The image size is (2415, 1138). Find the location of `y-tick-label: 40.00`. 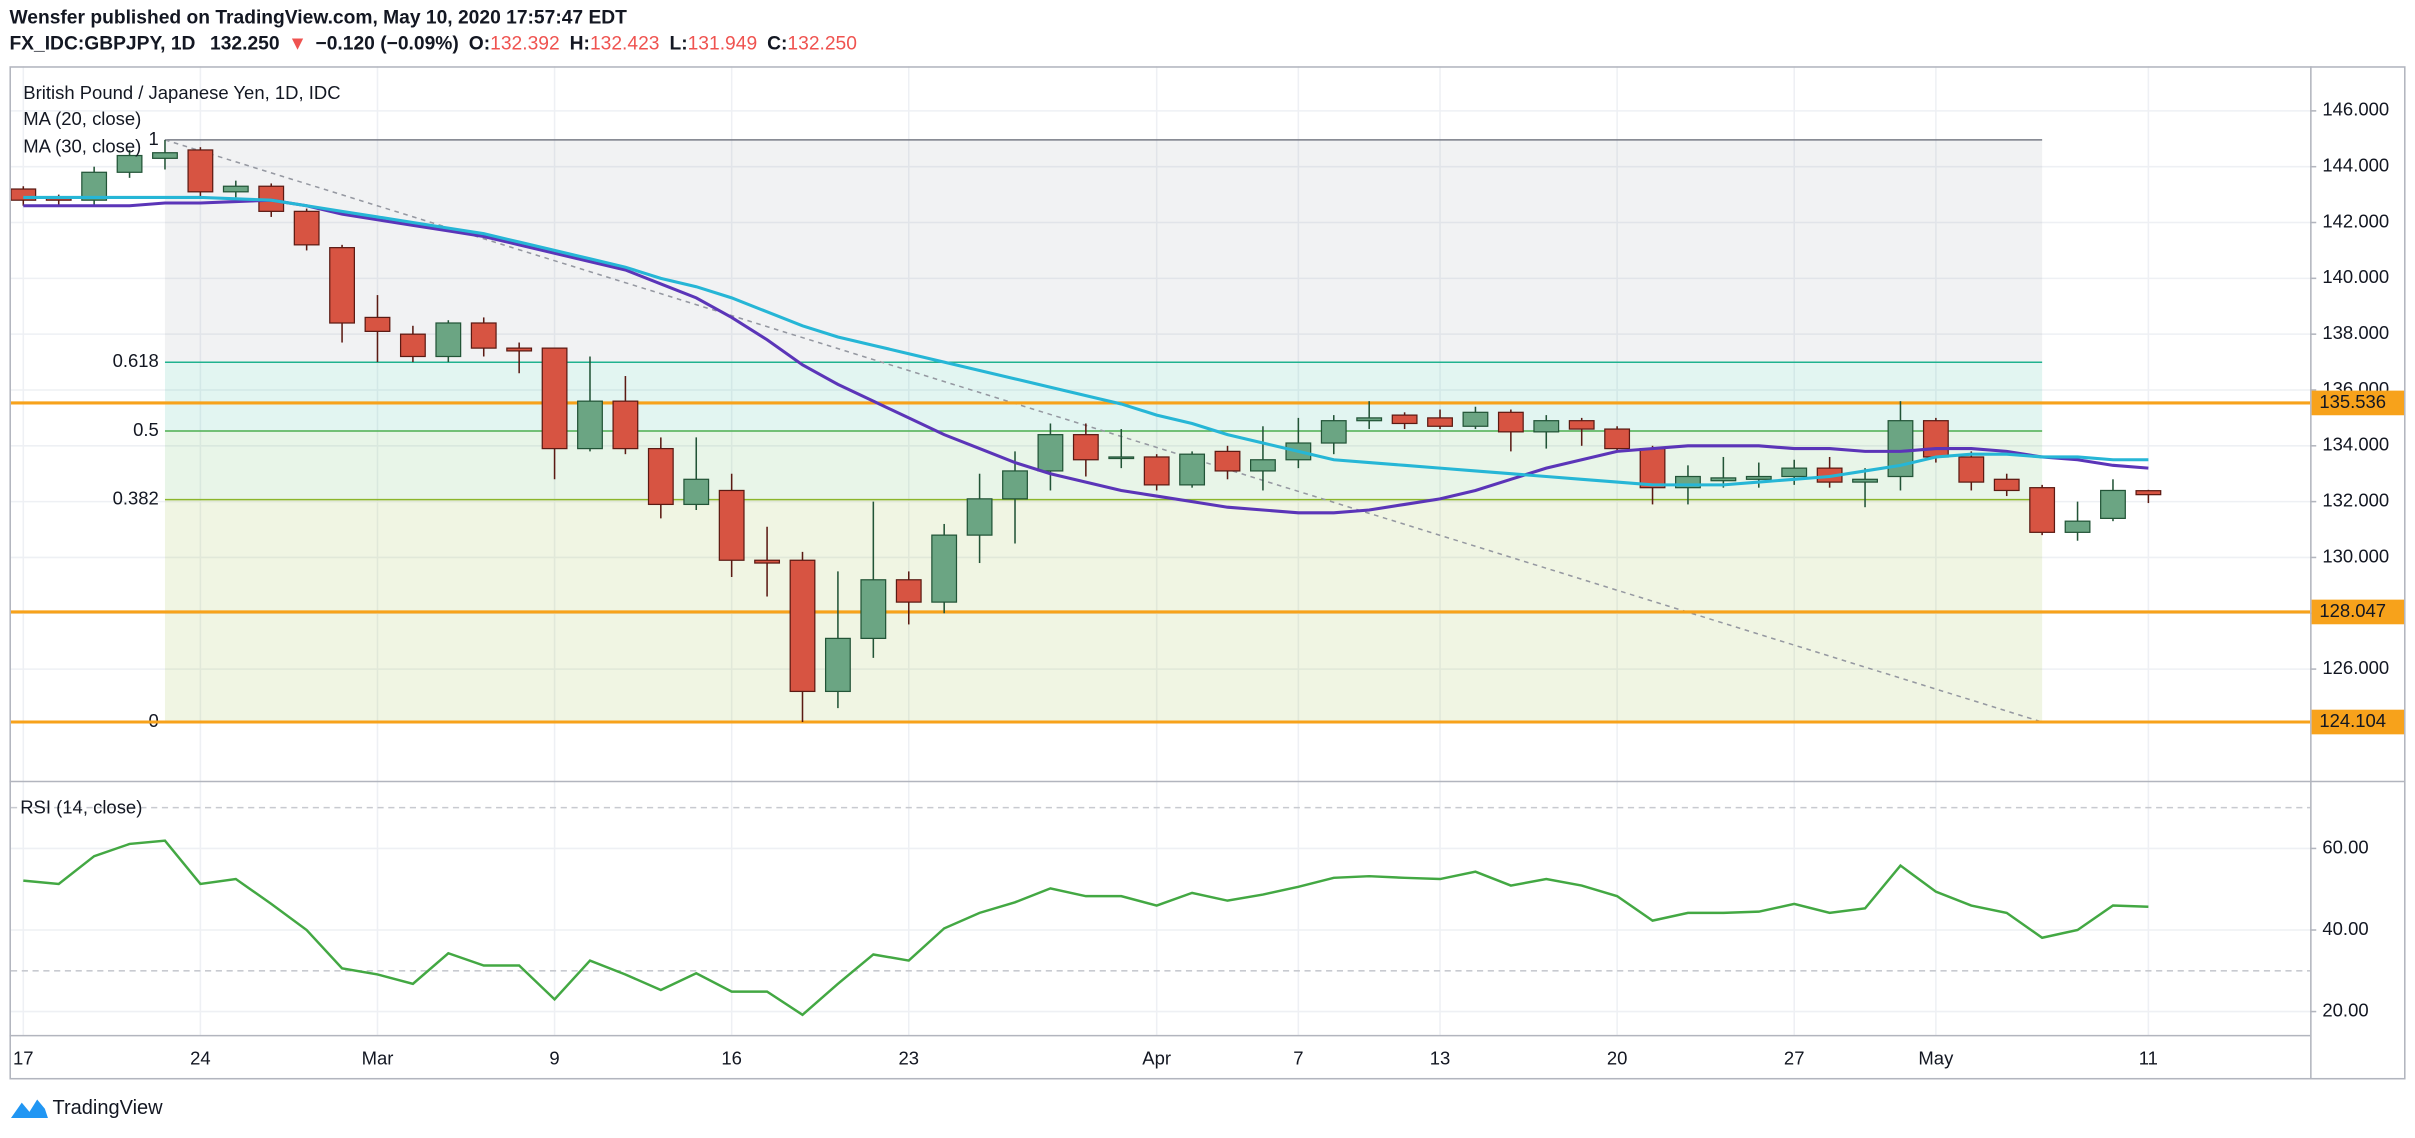

y-tick-label: 40.00 is located at coordinates (2345, 928).